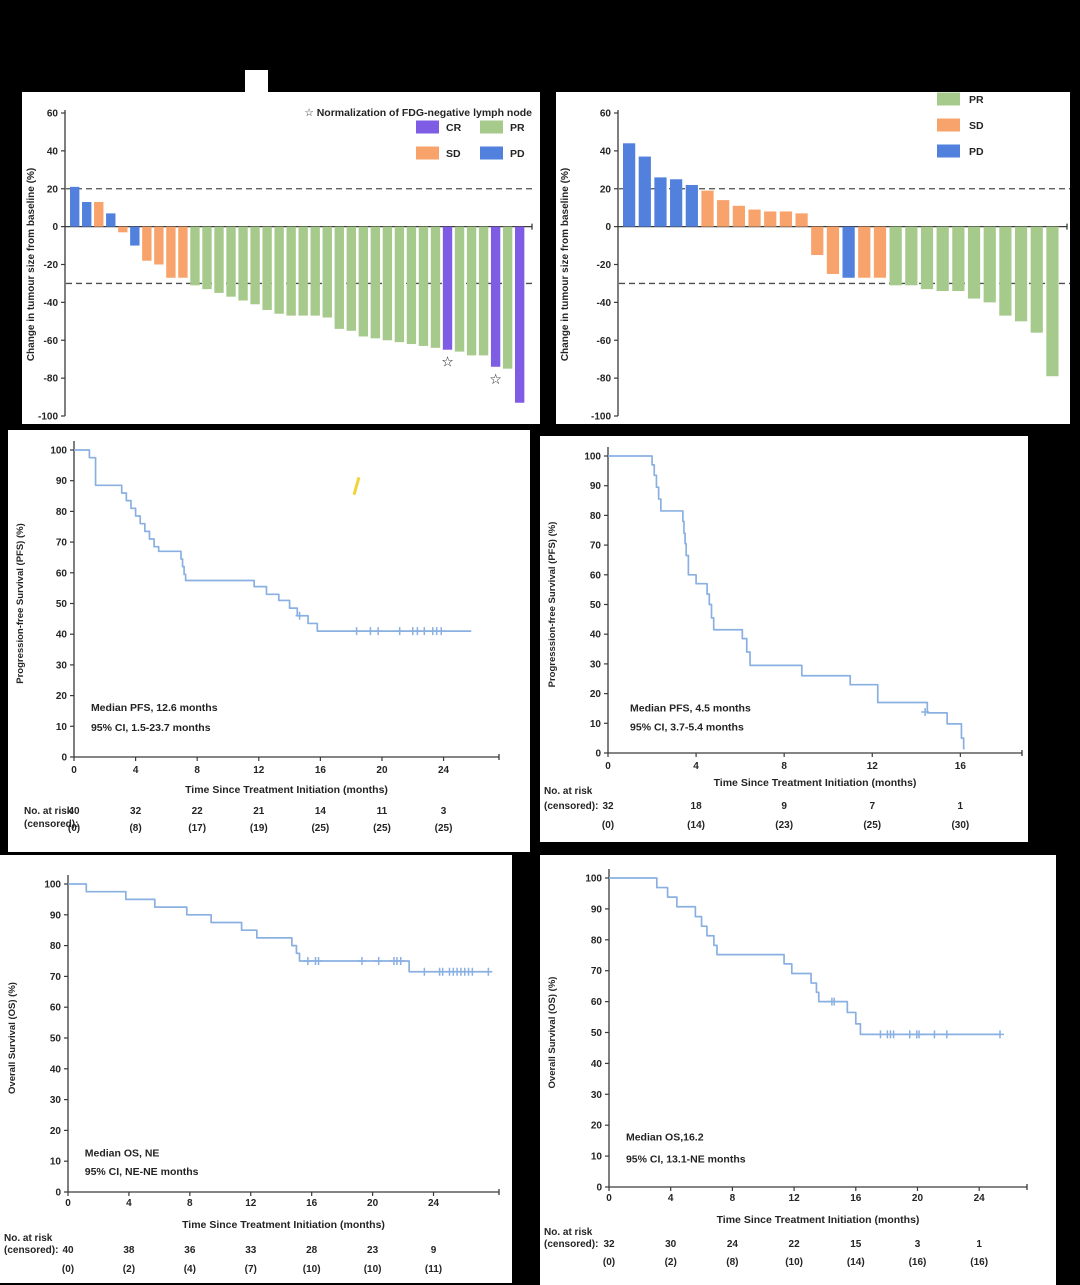 Image resolution: width=1080 pixels, height=1285 pixels. I want to click on x-tick-label: 12, so click(259, 770).